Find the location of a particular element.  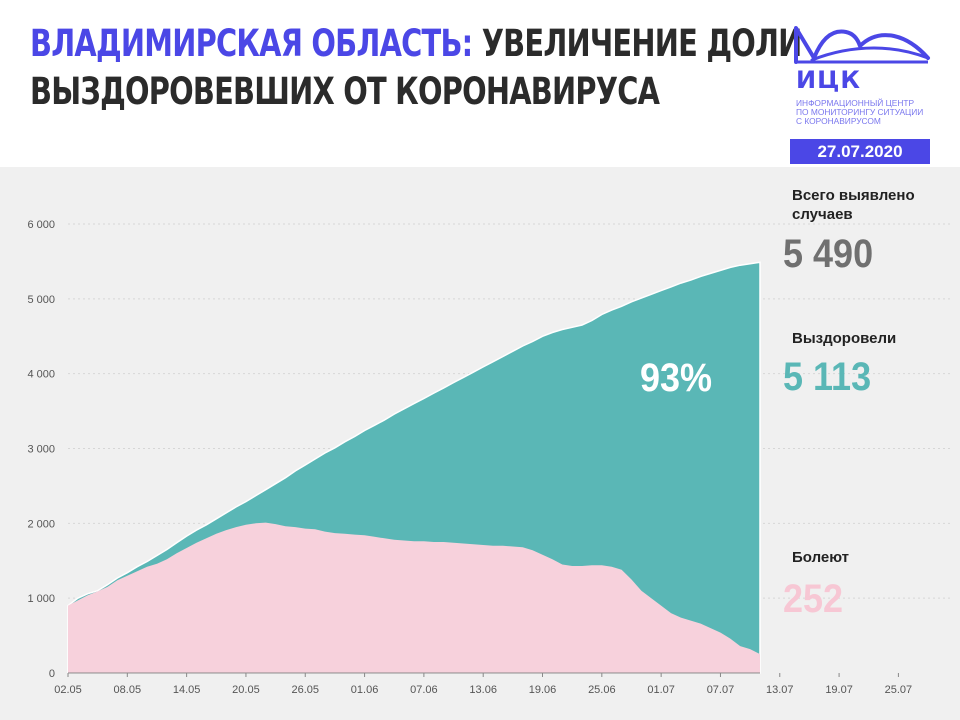

y-tick-label: 3 000 is located at coordinates (41, 450).